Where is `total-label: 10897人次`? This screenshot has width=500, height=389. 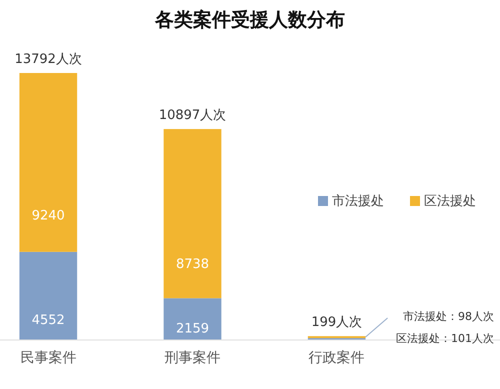
total-label: 10897人次 is located at coordinates (192, 116).